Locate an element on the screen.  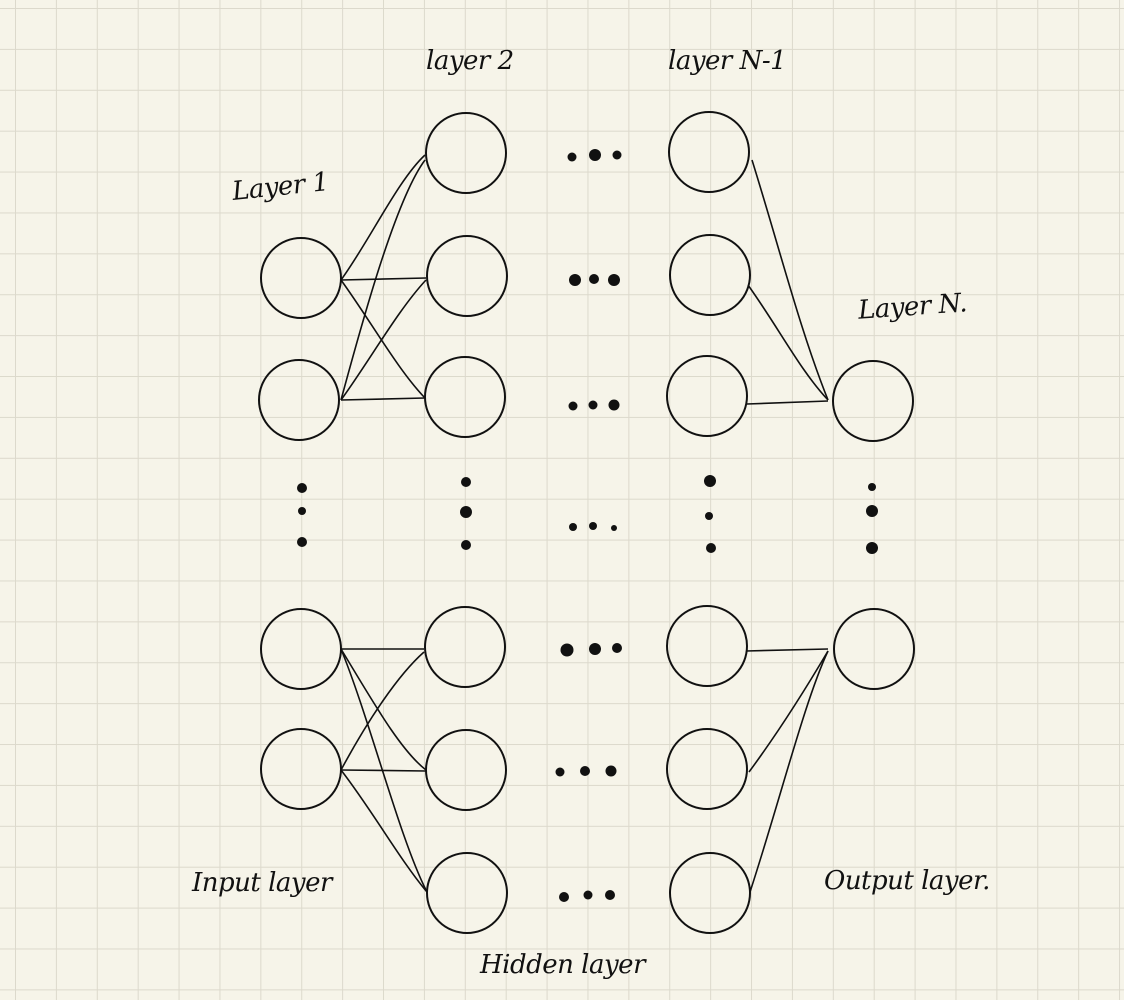
layer-n-minus-1-neurons is located at coordinates (708, 522).